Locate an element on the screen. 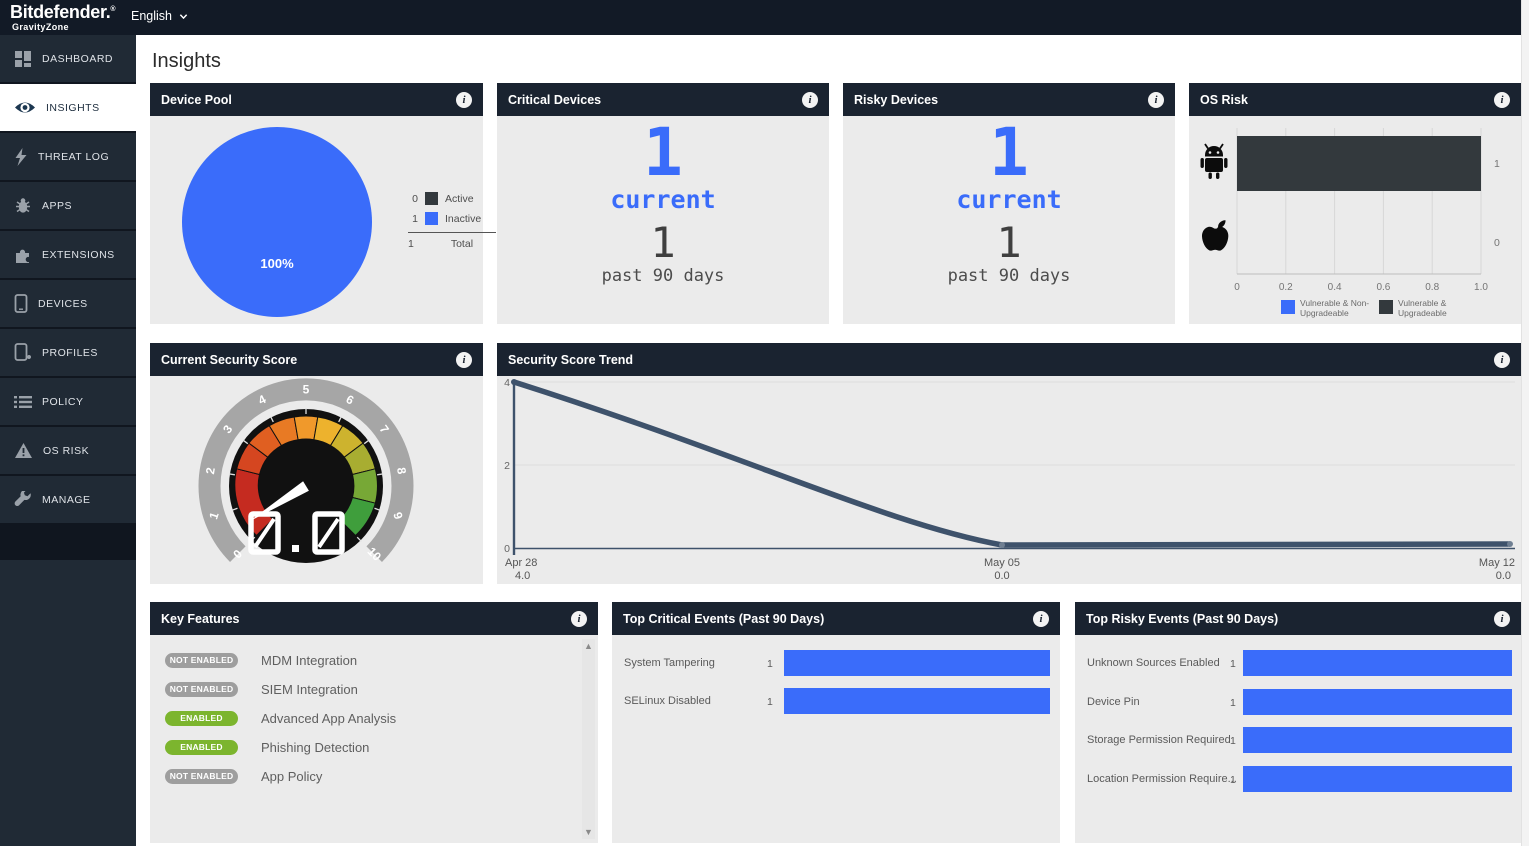  card-title: Top Critical Events (Past 90 Days) is located at coordinates (724, 618).